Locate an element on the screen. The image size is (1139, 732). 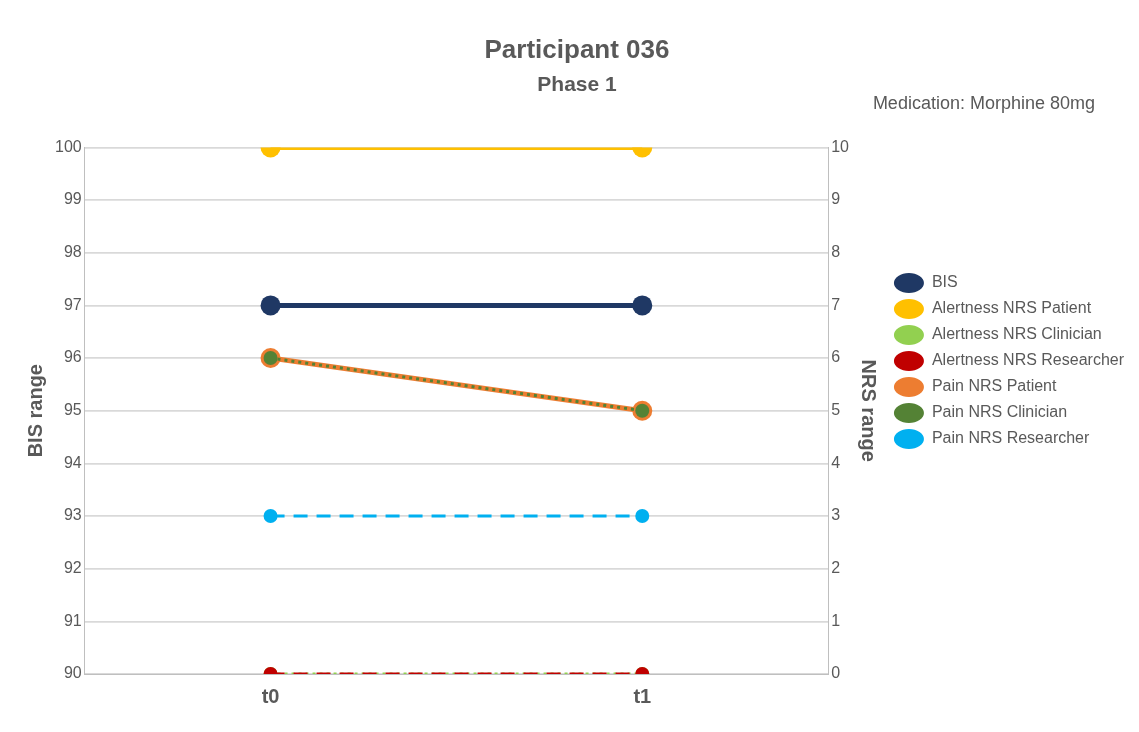
legend-label: Alertness NRS Clinician is located at coordinates (1016, 334).